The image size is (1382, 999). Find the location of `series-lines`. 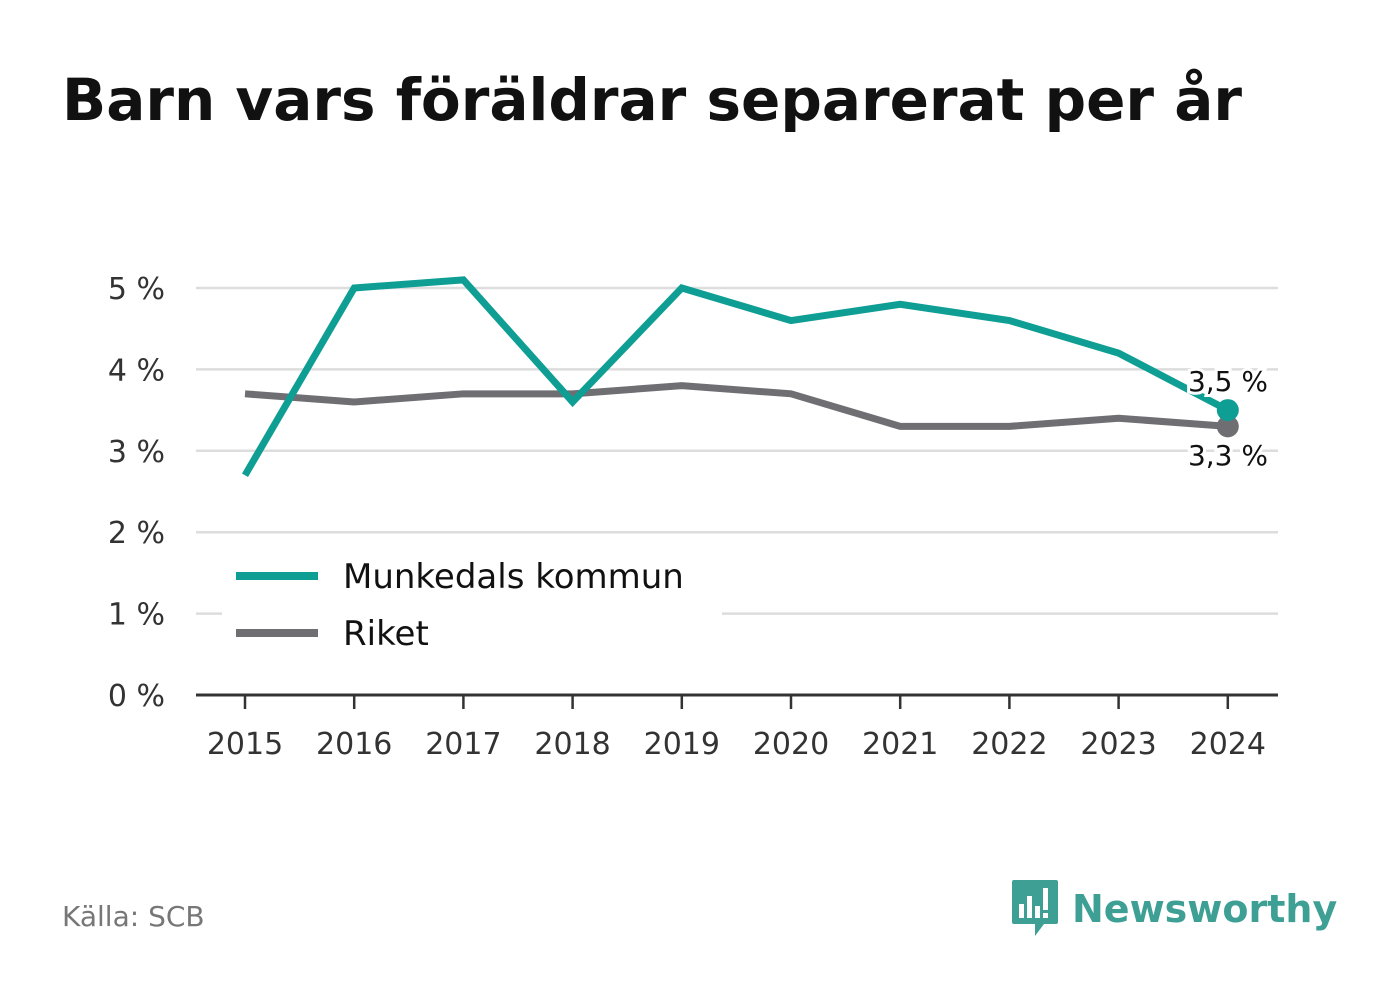

series-lines is located at coordinates (740, 376).